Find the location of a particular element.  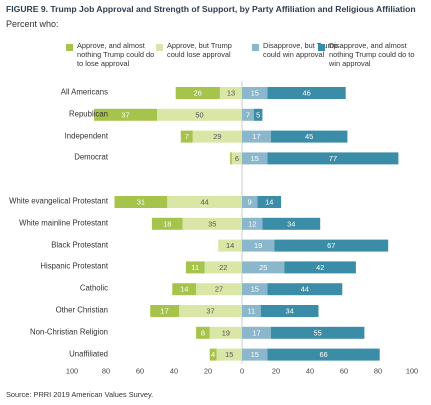

data-label: 67 is located at coordinates (331, 245).